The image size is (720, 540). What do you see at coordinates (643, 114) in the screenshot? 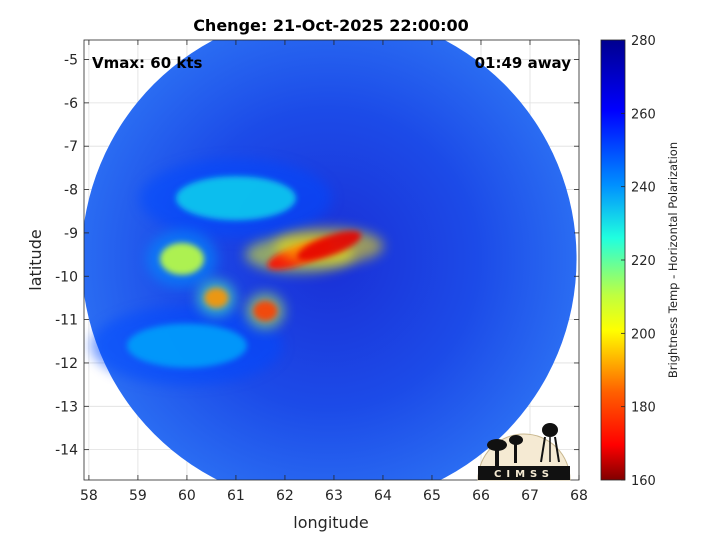
I see `colorbar-tick-label: 260` at bounding box center [643, 114].